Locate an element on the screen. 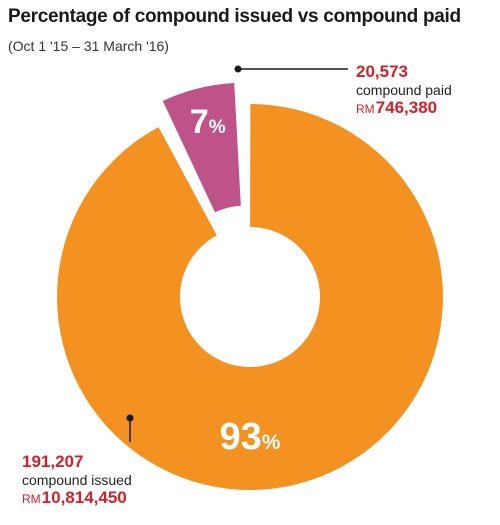 This screenshot has height=525, width=500. paid-amount-row: RM746,380 is located at coordinates (404, 108).